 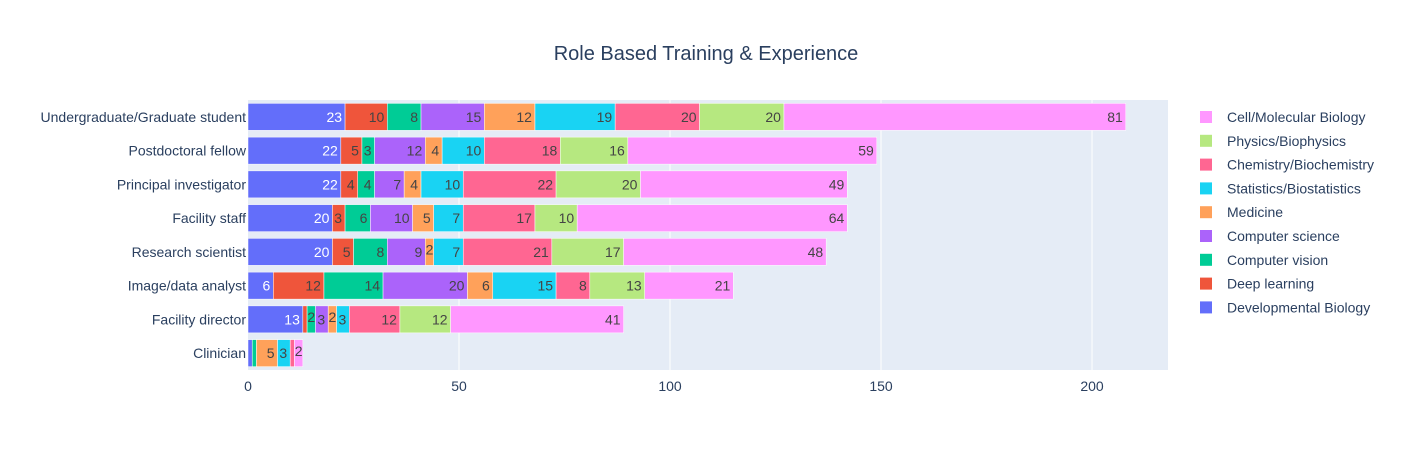 What do you see at coordinates (1241, 212) in the screenshot?
I see `legend-item: Medicine` at bounding box center [1241, 212].